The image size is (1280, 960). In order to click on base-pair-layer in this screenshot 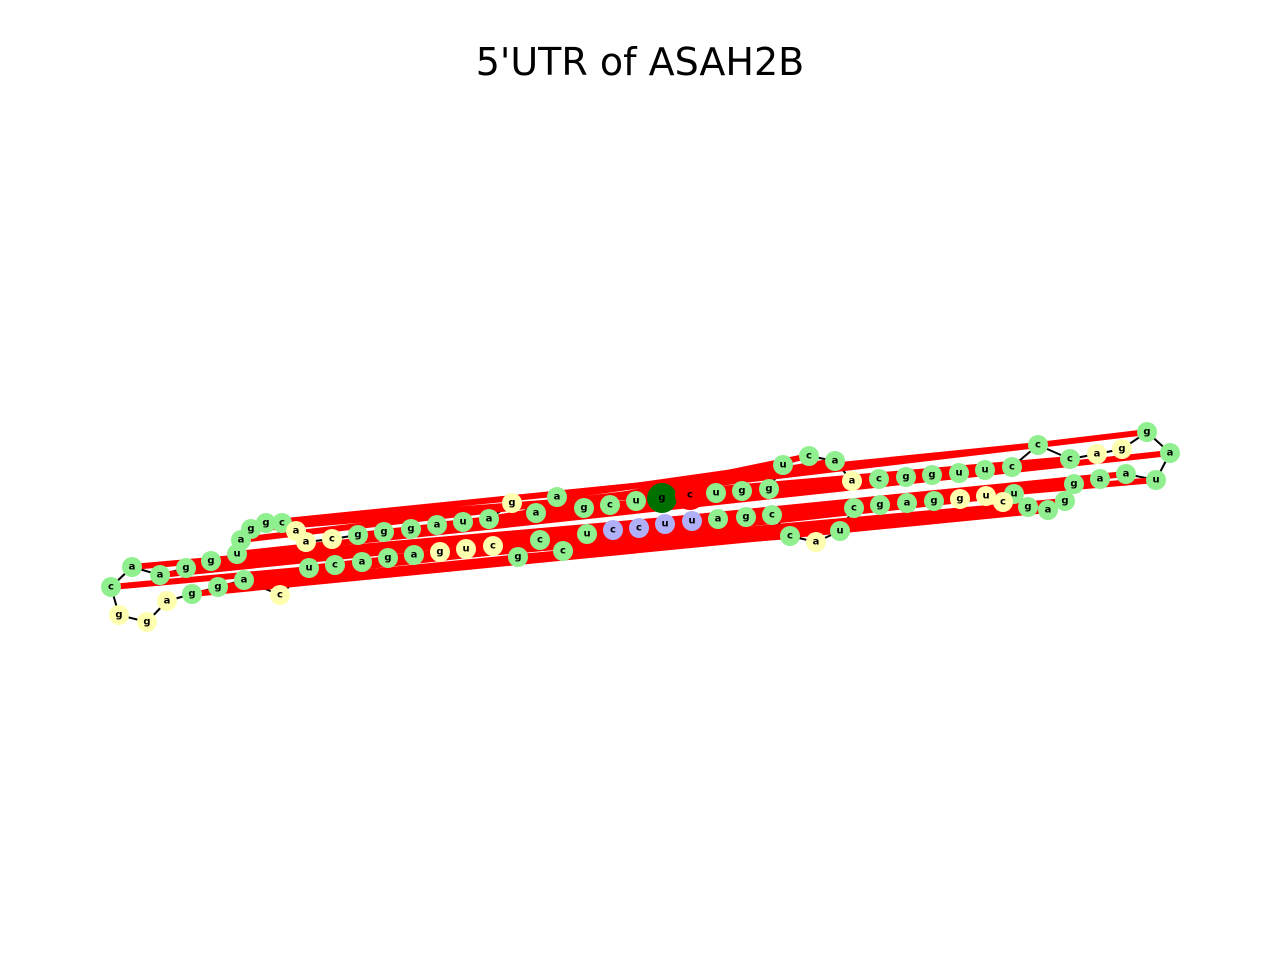, I will do `click(640, 513)`.